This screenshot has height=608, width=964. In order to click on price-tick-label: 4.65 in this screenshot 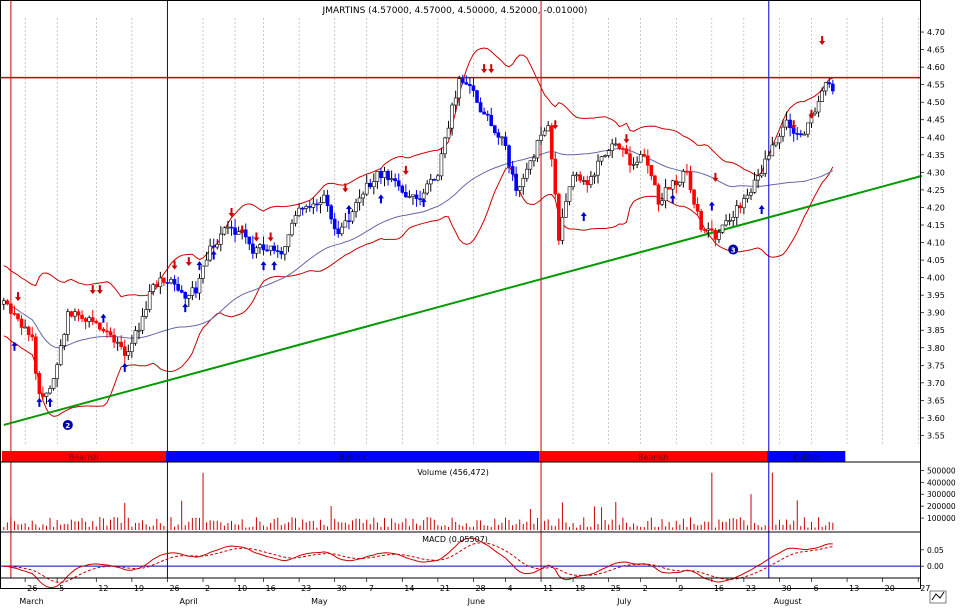, I will do `click(936, 50)`.